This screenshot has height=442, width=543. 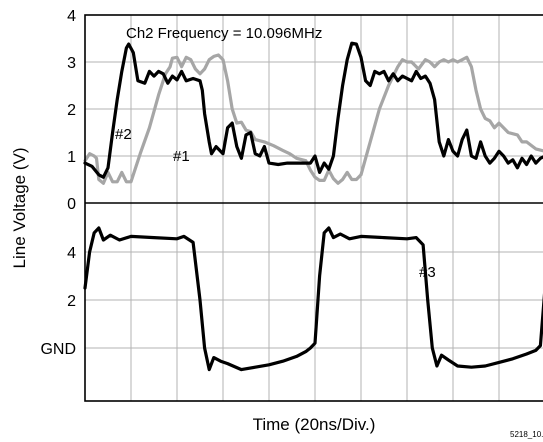 I want to click on chart-title: Ch2 Frequency = 10.096MHz, so click(x=224, y=33).